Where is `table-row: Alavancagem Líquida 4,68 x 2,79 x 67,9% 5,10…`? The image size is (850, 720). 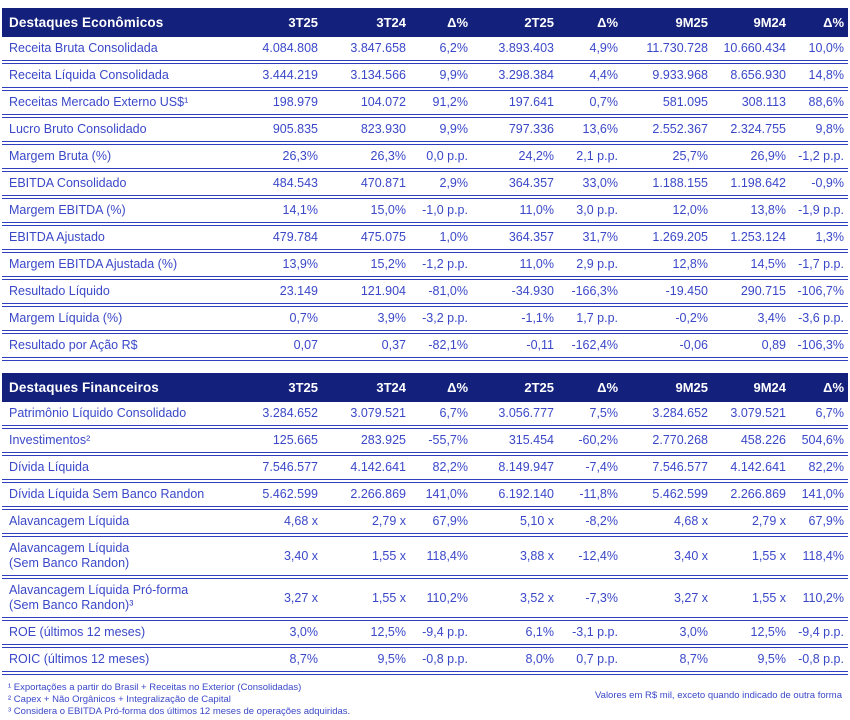 table-row: Alavancagem Líquida 4,68 x 2,79 x 67,9% 5,10… is located at coordinates (425, 521).